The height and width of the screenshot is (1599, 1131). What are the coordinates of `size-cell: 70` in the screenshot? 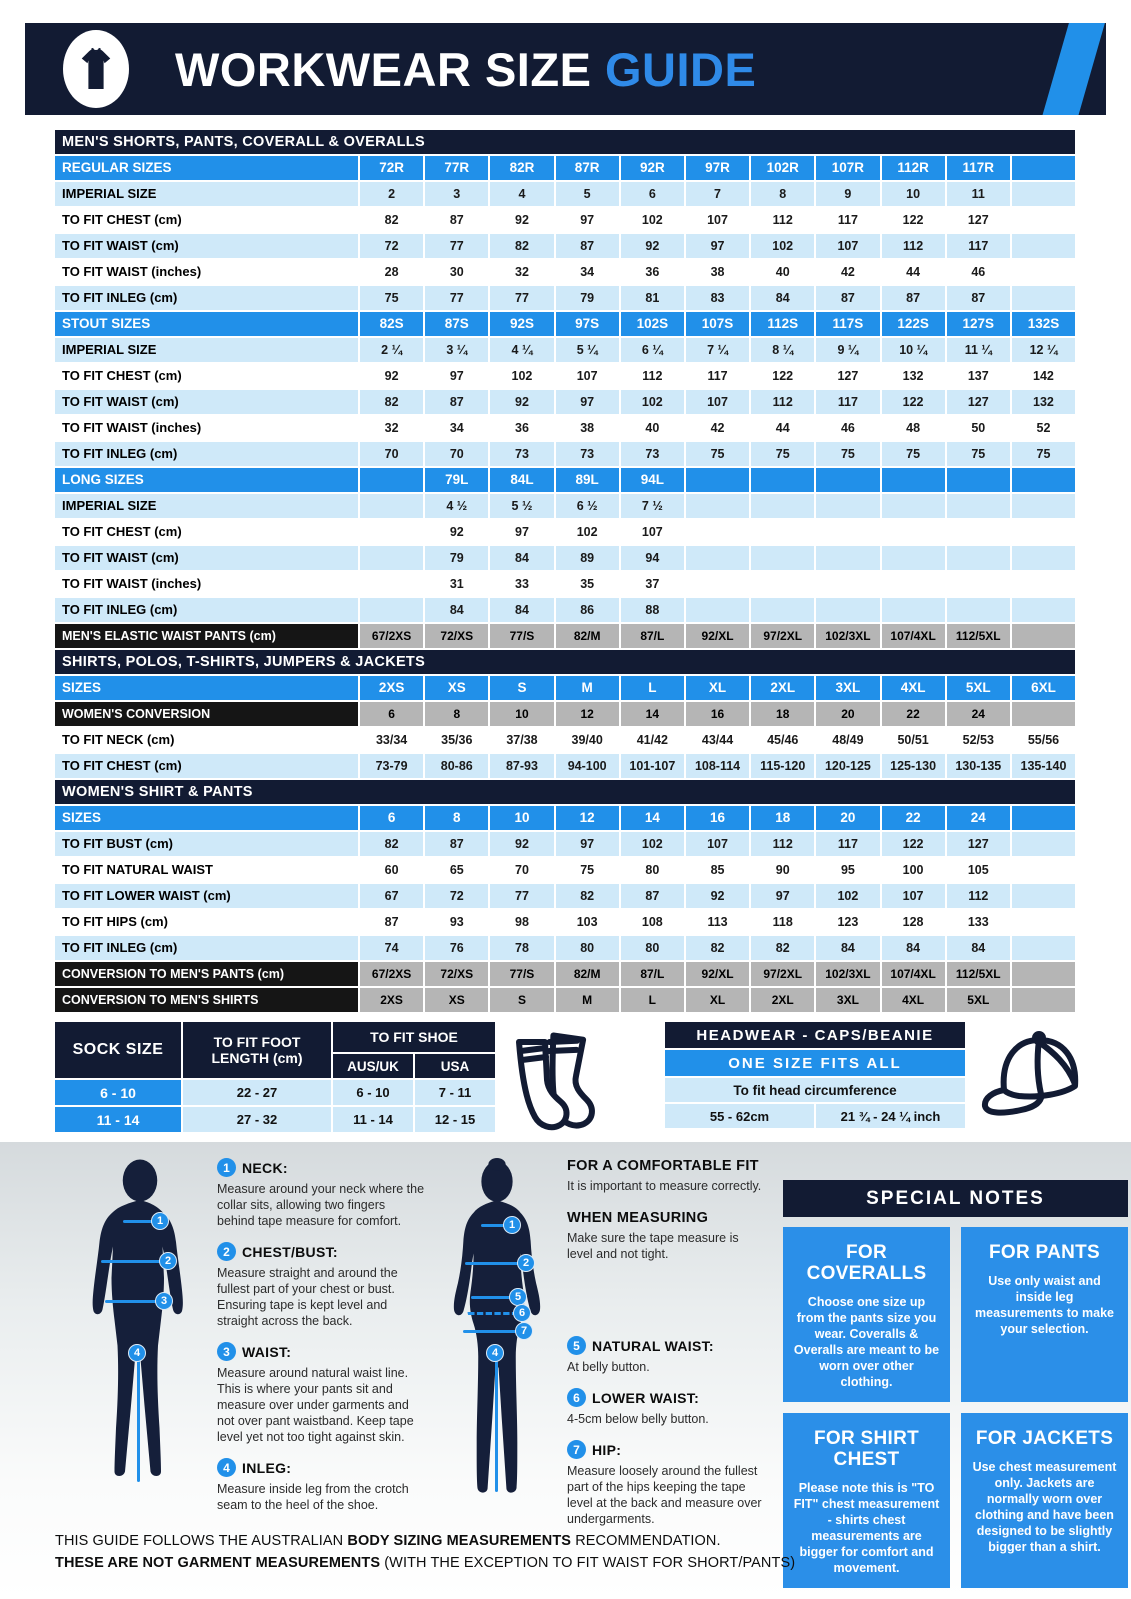 It's located at (457, 454).